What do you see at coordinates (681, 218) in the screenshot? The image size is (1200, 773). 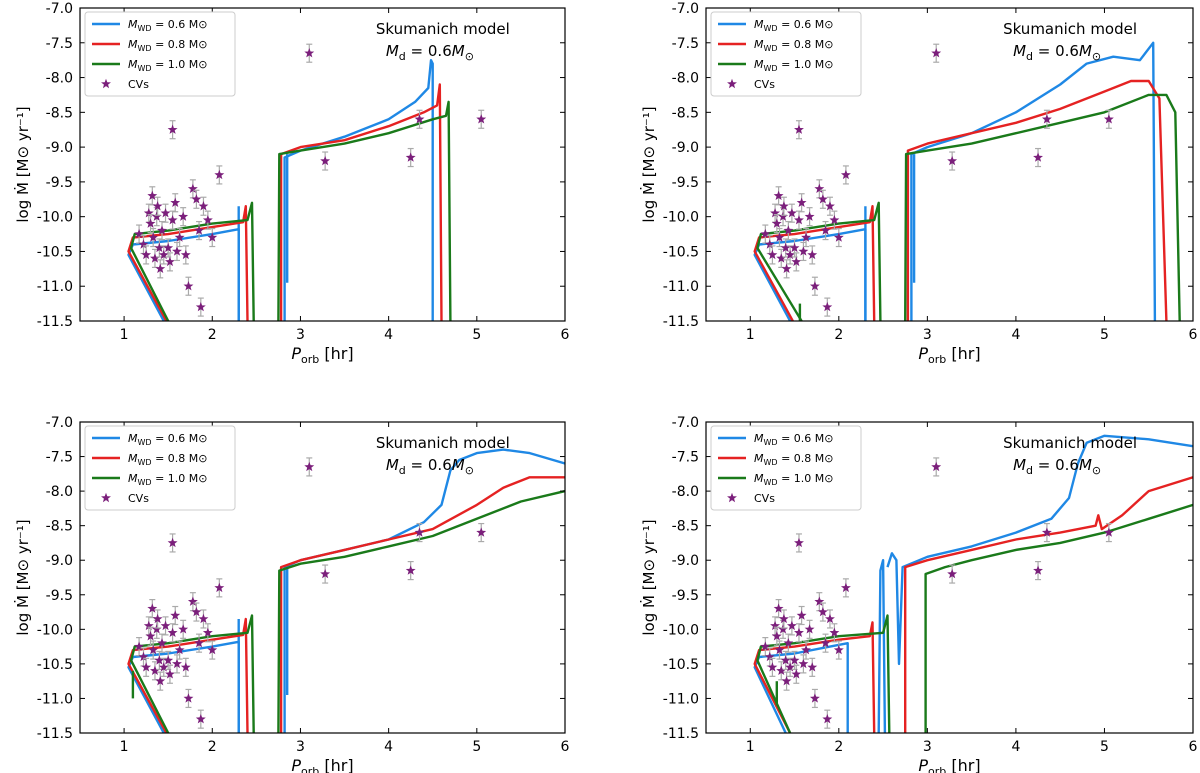 I see `y-tick-label: -10.0` at bounding box center [681, 218].